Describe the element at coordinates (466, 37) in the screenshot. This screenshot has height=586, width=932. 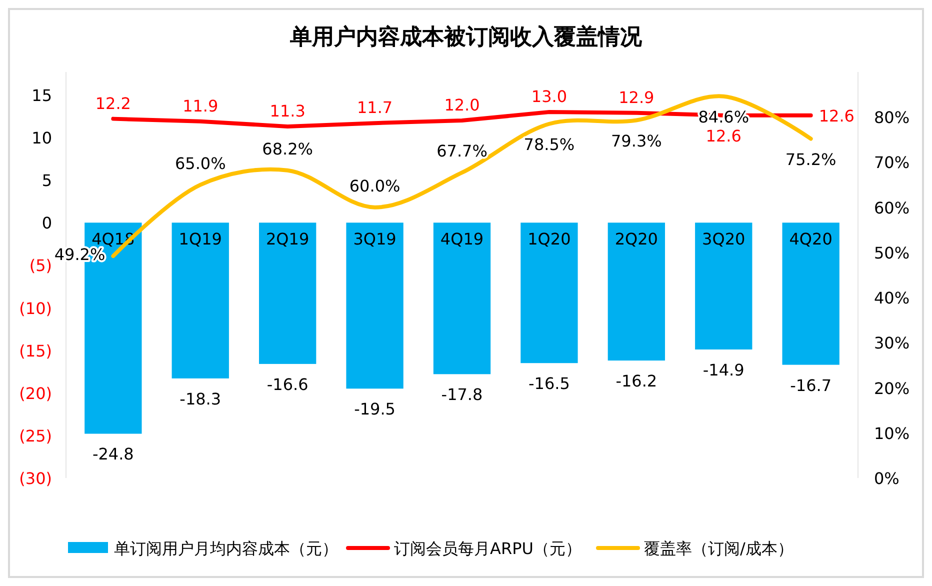
I see `chart-title: 单用户内容成本被订阅收入覆盖情况` at that location.